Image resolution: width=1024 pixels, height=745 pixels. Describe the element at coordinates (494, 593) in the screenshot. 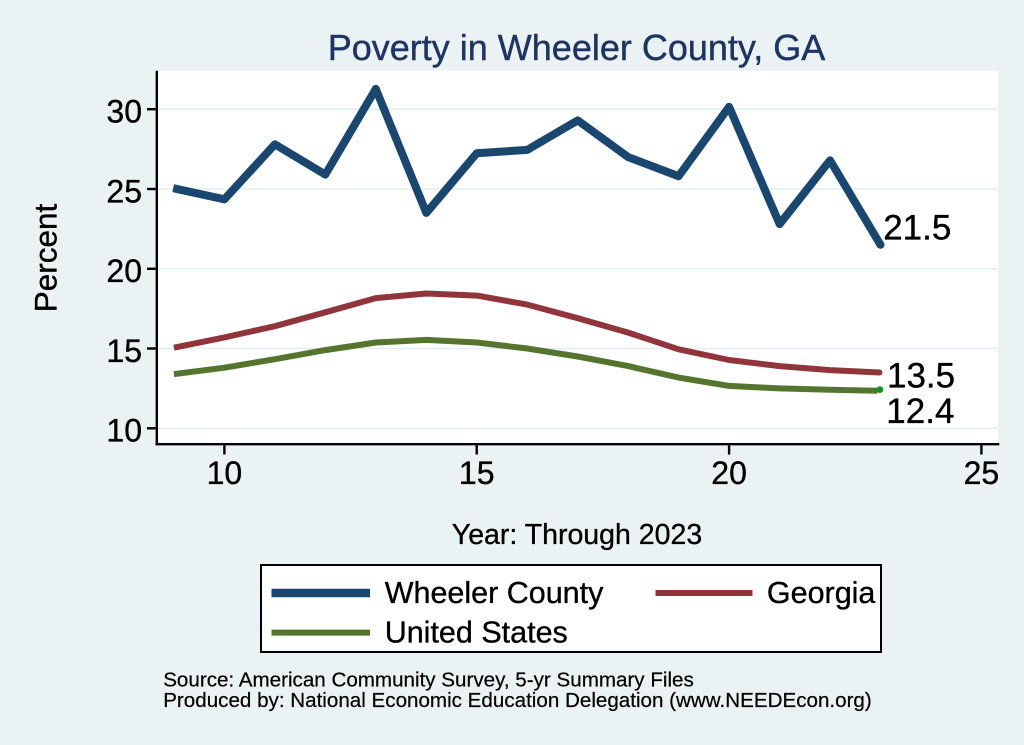

I see `svg-text: Wheeler County` at that location.